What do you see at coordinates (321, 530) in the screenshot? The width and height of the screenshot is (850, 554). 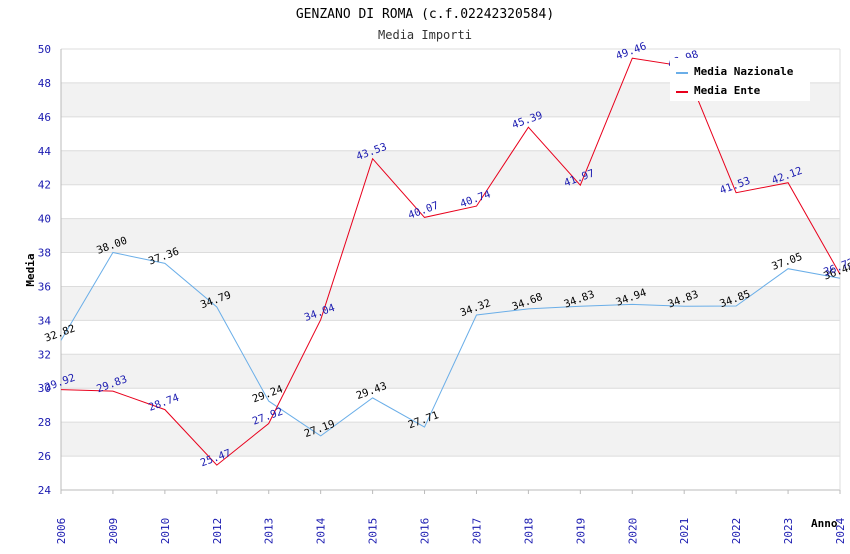 I see `x-tick-label: 2014` at bounding box center [321, 530].